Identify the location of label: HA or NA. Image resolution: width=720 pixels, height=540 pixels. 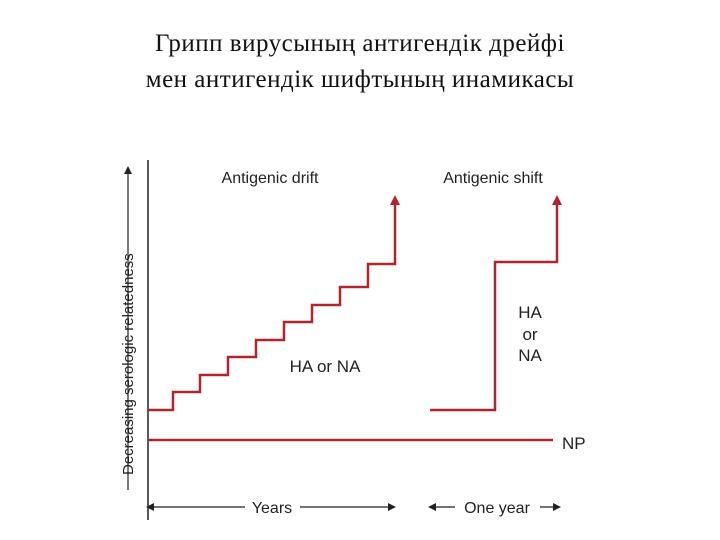
(326, 366).